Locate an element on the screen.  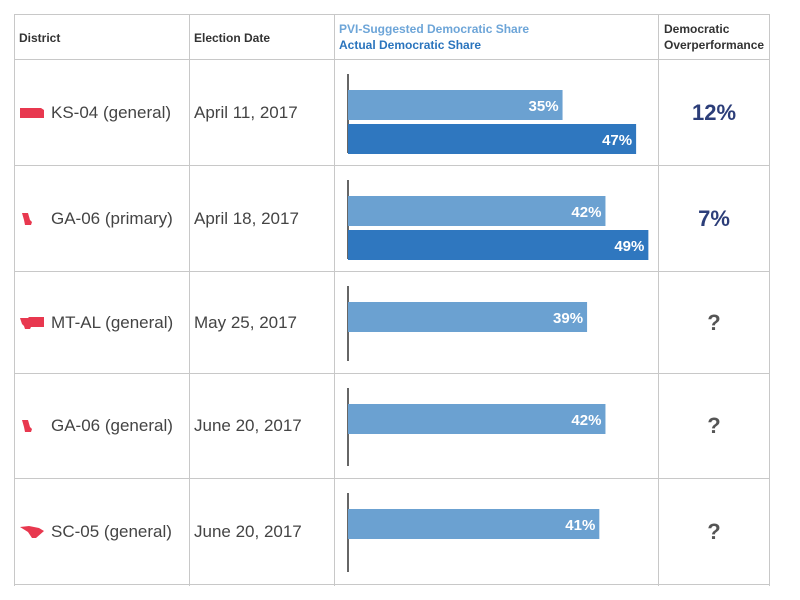
district-label: GA-06 (general) is located at coordinates (112, 425).